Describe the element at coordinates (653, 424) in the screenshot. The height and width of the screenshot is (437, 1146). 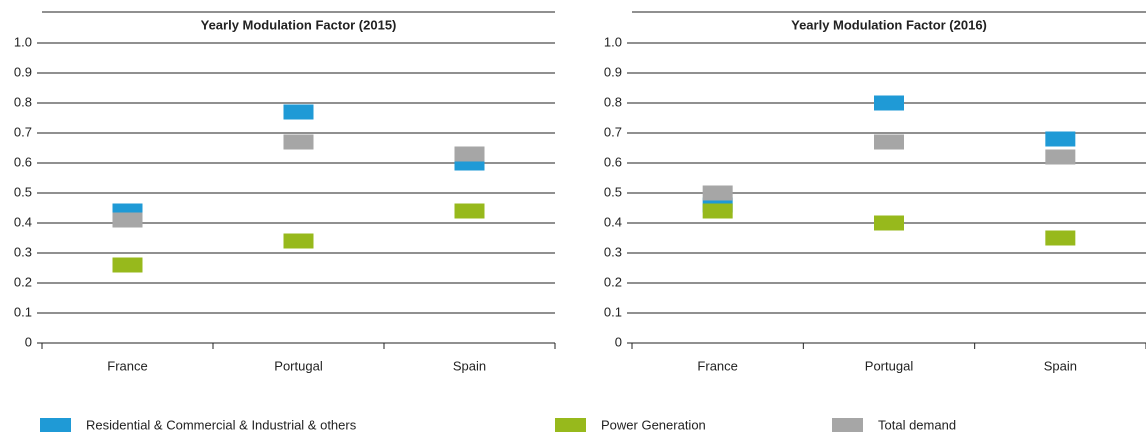
I see `legend-label: Power Generation` at that location.